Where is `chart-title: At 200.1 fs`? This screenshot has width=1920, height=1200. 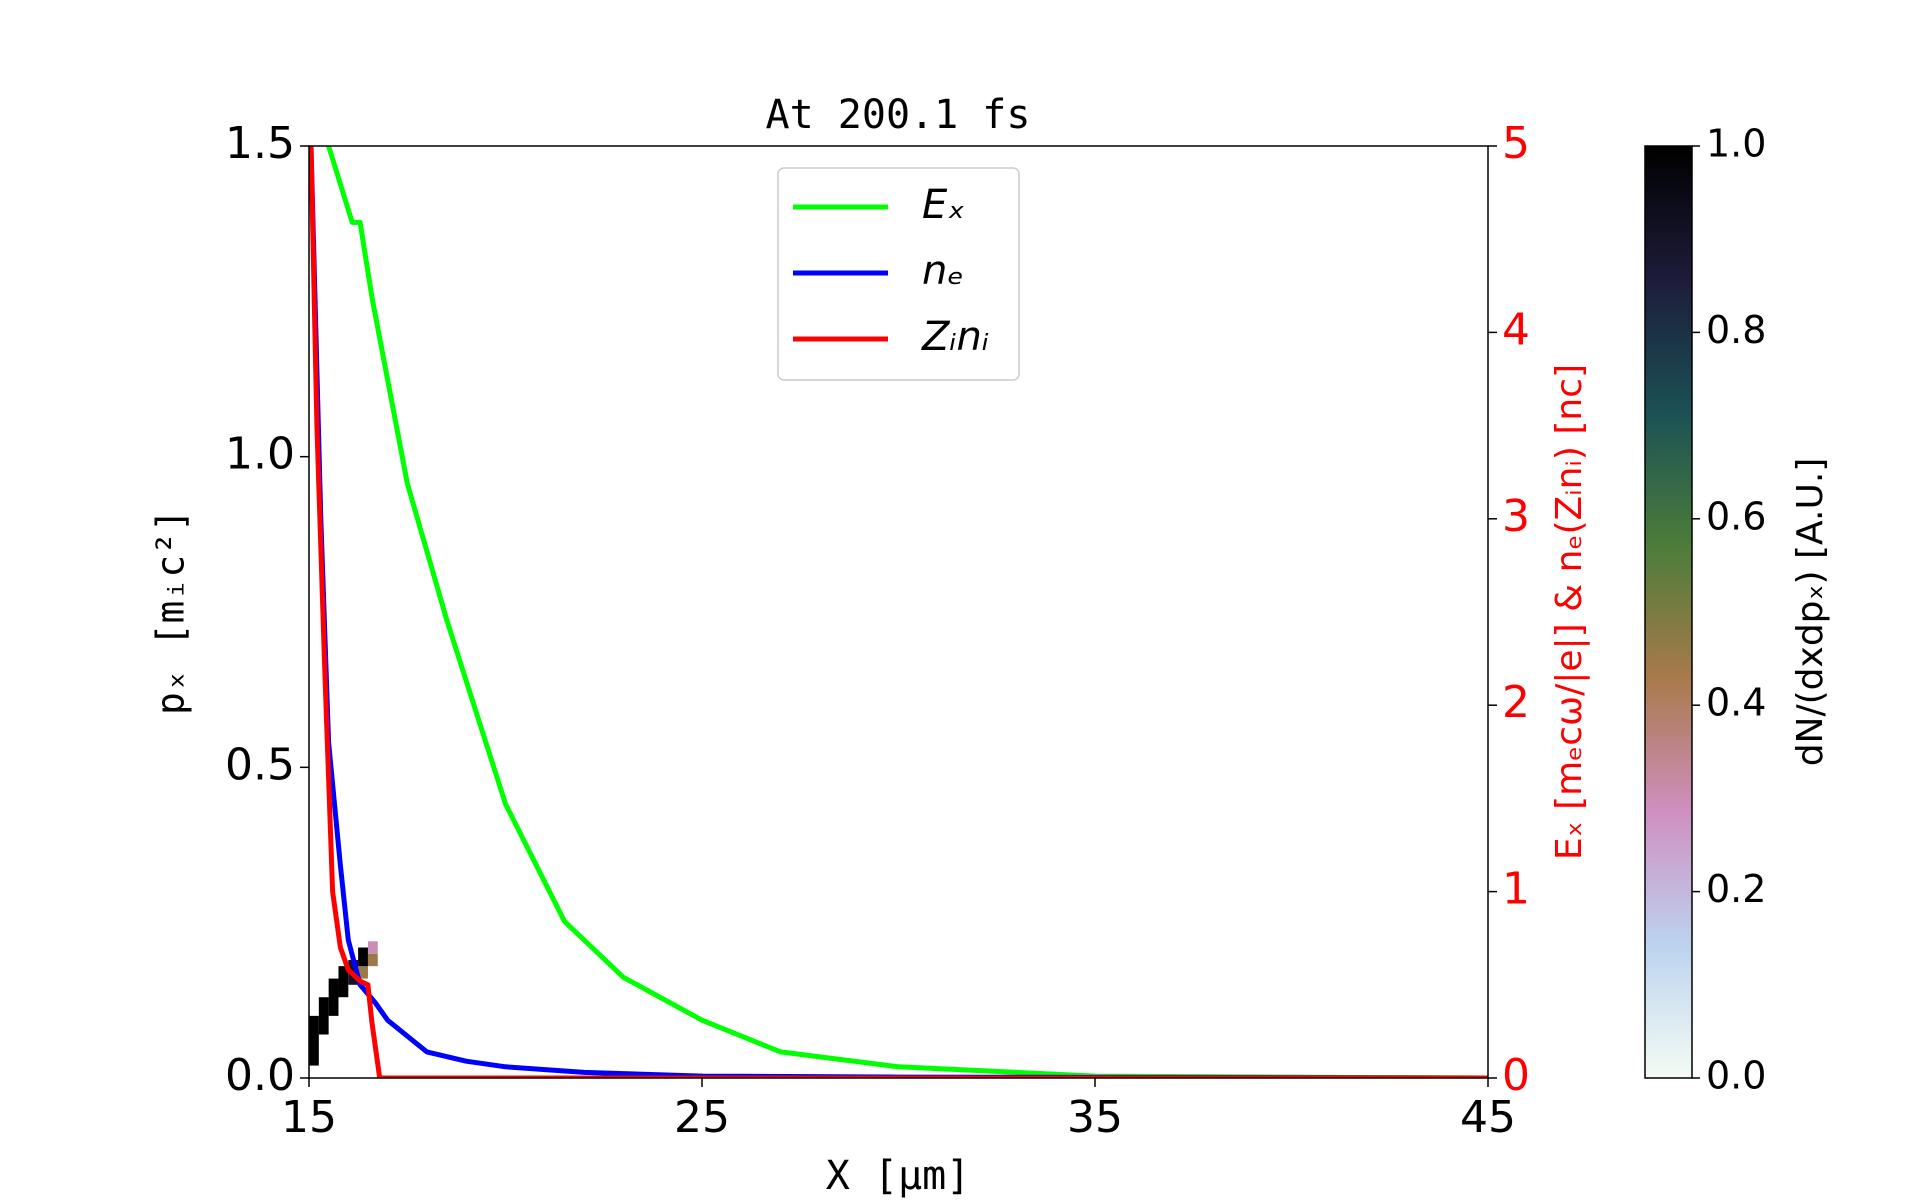
chart-title: At 200.1 fs is located at coordinates (898, 115).